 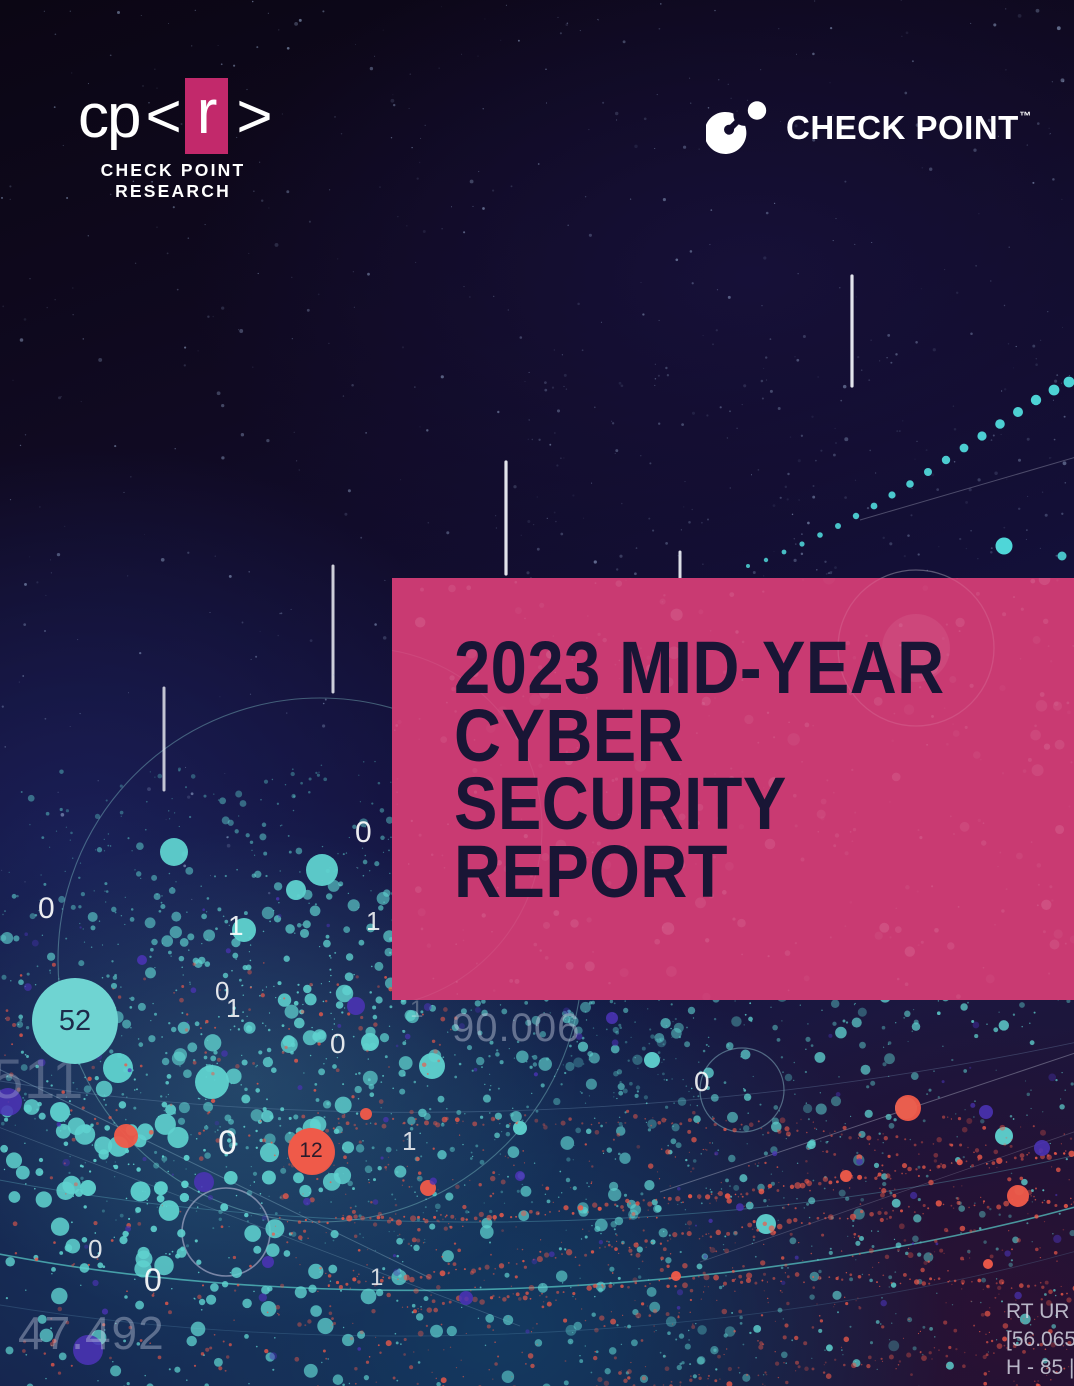 I want to click on cpr-bracket-open: <, so click(x=163, y=116).